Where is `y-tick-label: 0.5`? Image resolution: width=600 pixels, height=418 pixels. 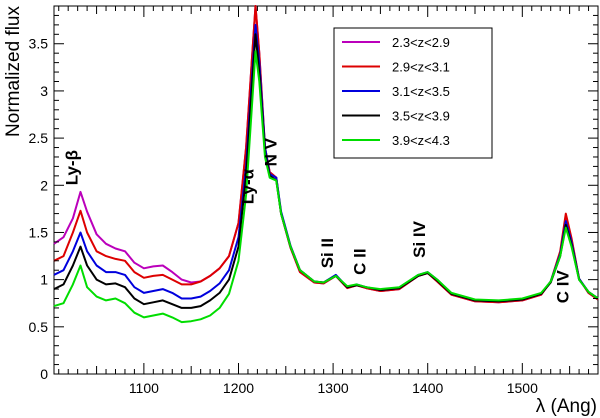 y-tick-label: 0.5 is located at coordinates (39, 327).